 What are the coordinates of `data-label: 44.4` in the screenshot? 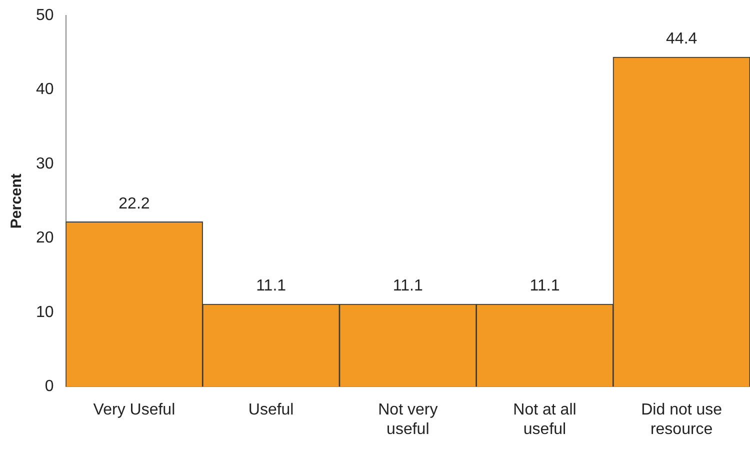 It's located at (682, 39).